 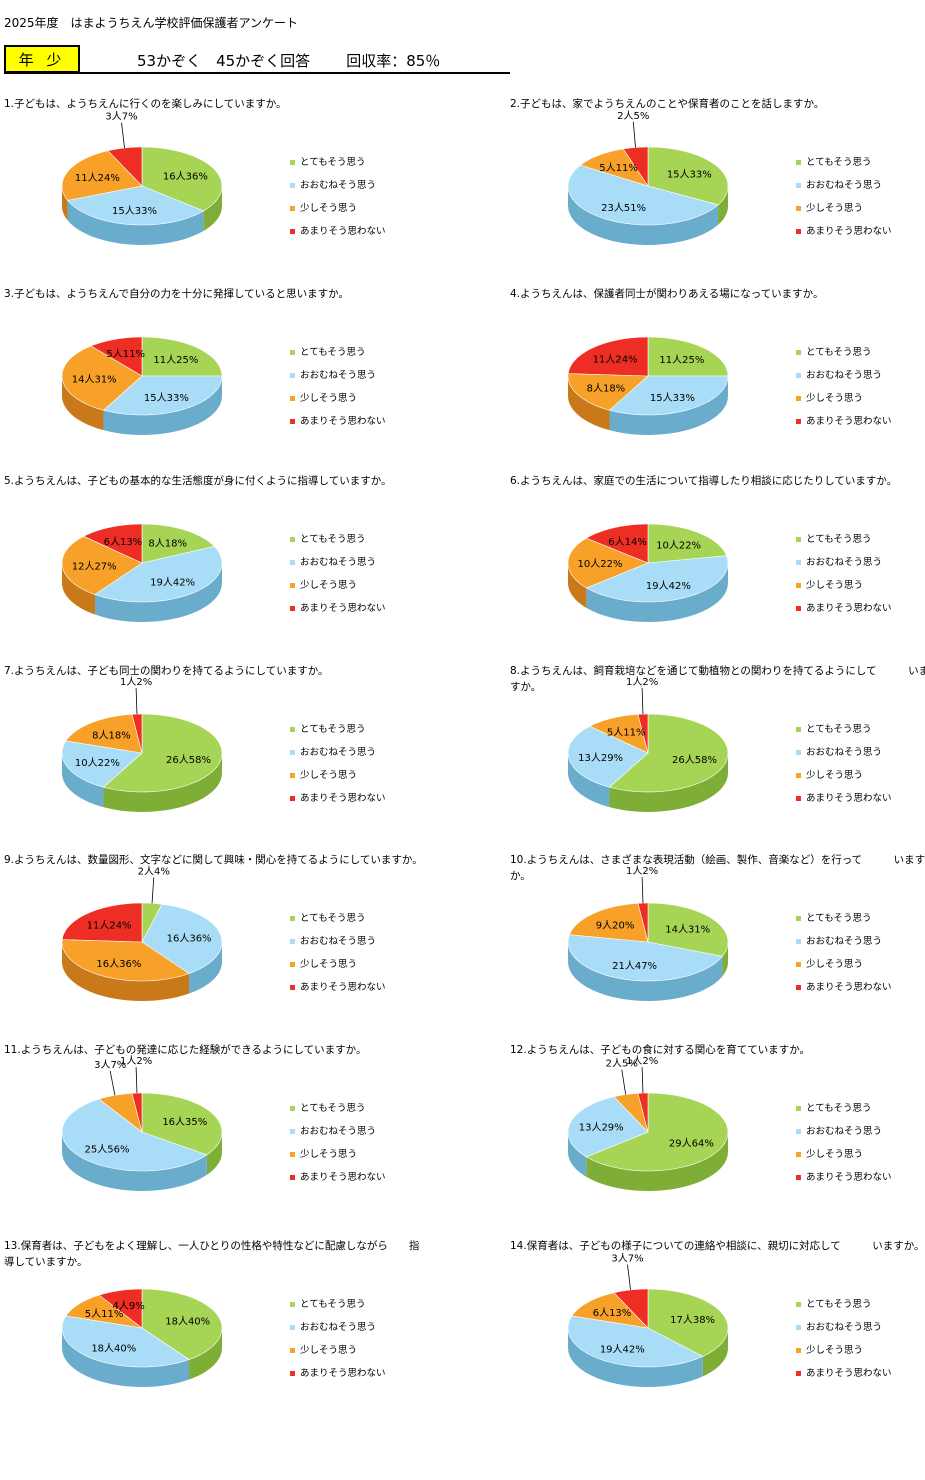 I want to click on chart-title: 11.ようちえんは、子どもの発達に応じた経験ができるようにしていますか。, so click(x=185, y=1050).